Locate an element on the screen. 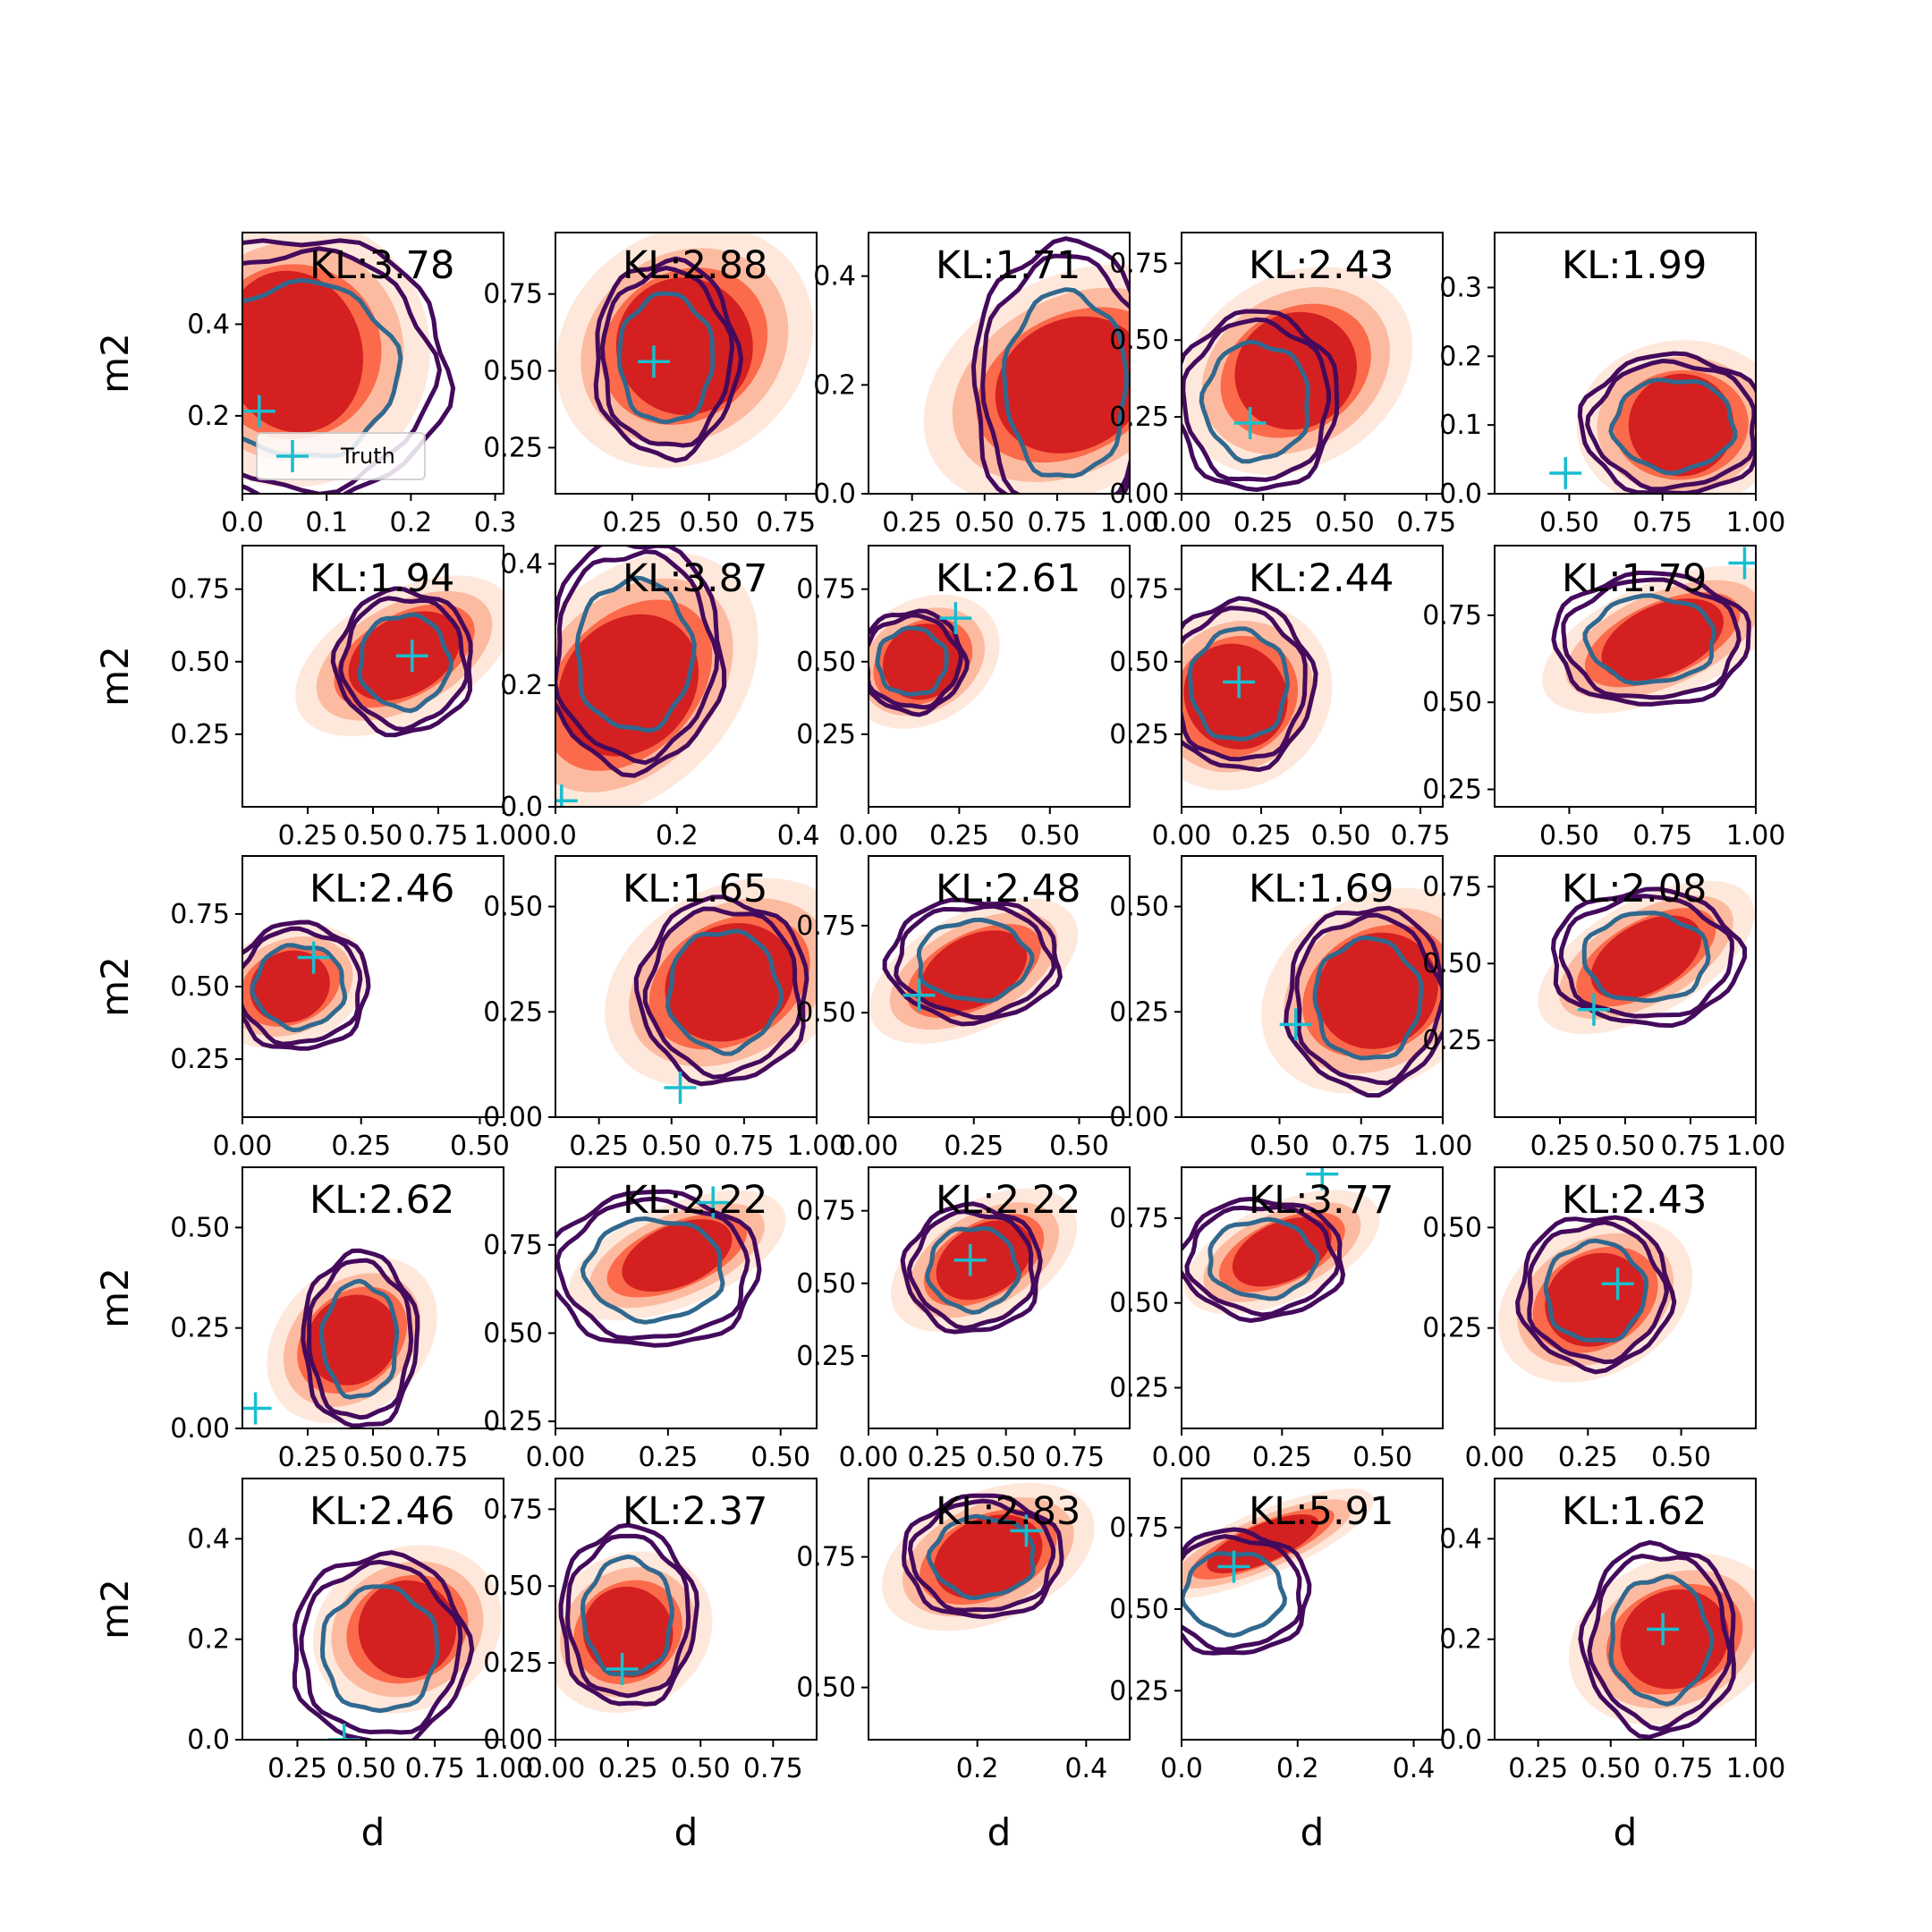 The height and width of the screenshot is (1932, 1932). panel-20-plot is located at coordinates (1595, 1299).